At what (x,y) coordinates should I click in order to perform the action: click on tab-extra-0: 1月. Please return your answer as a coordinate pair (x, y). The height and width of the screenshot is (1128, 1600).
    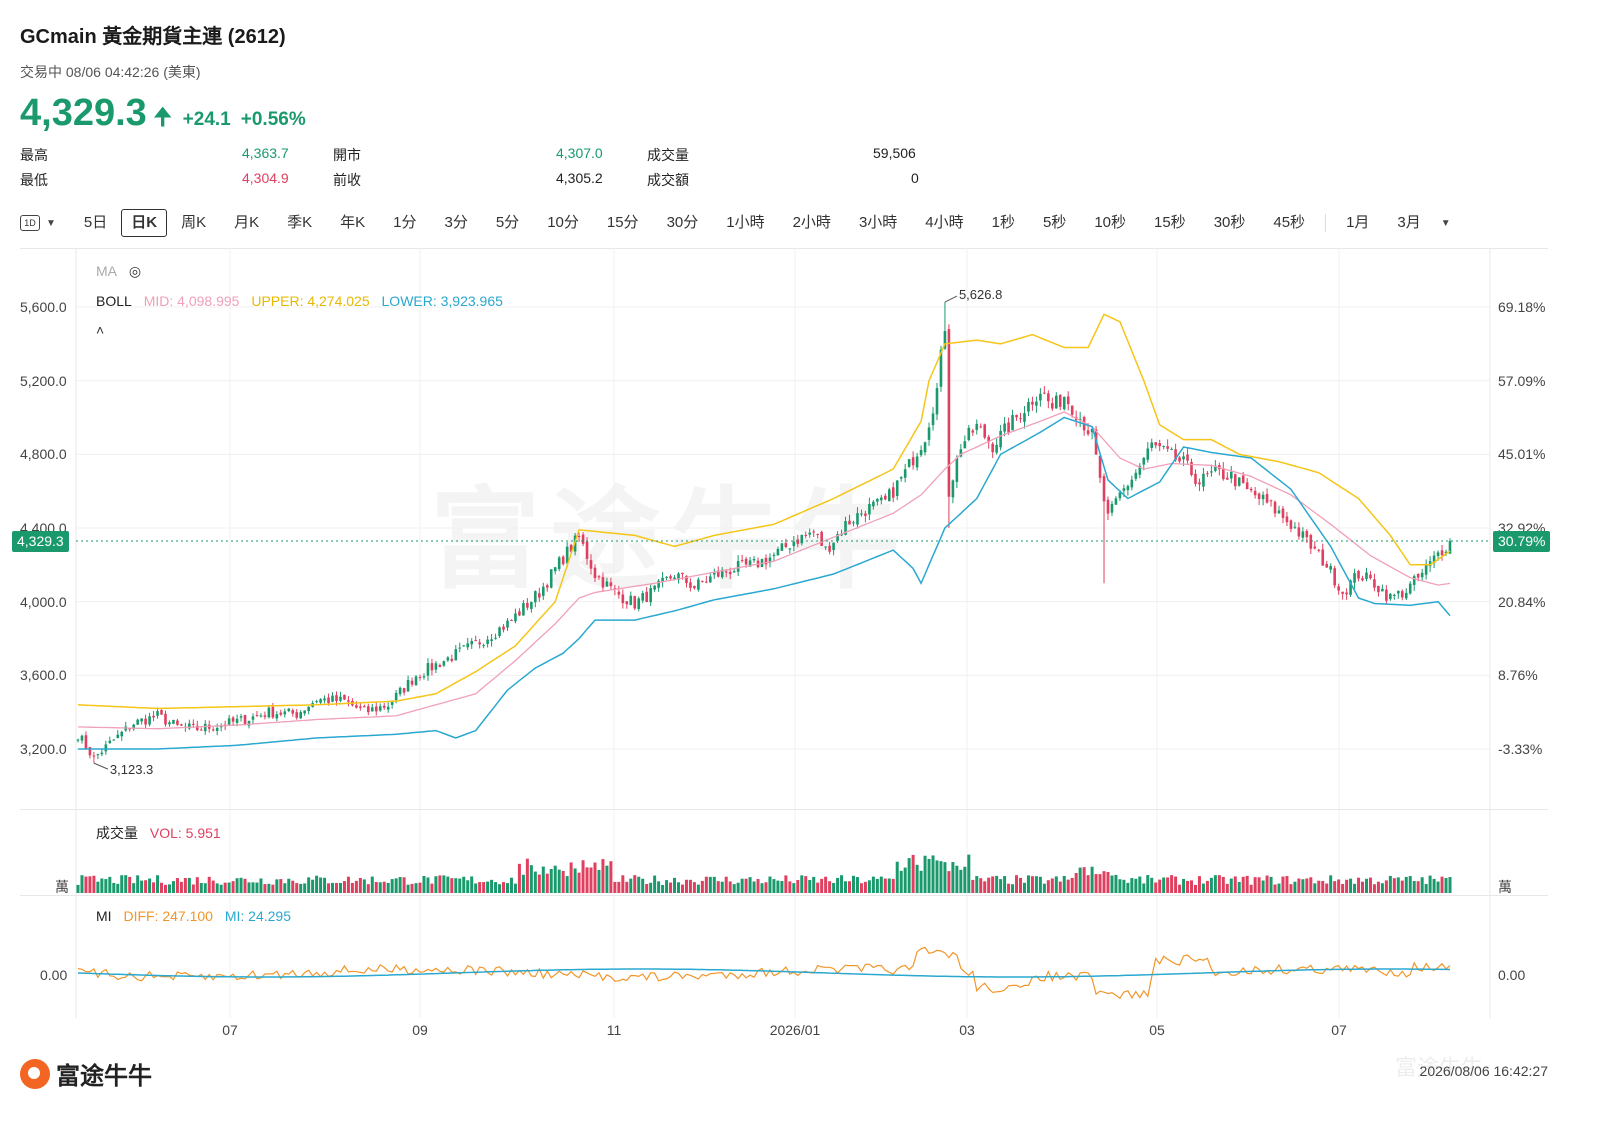
    Looking at the image, I should click on (1358, 222).